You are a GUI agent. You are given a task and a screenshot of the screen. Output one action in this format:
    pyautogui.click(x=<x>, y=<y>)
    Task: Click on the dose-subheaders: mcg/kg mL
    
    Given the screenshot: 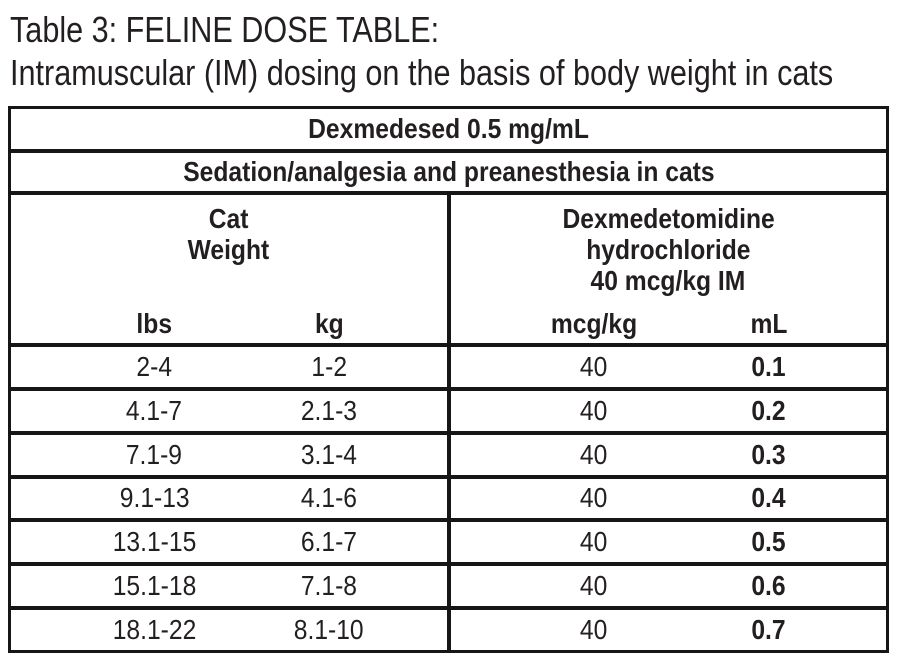 What is the action you would take?
    pyautogui.click(x=669, y=323)
    